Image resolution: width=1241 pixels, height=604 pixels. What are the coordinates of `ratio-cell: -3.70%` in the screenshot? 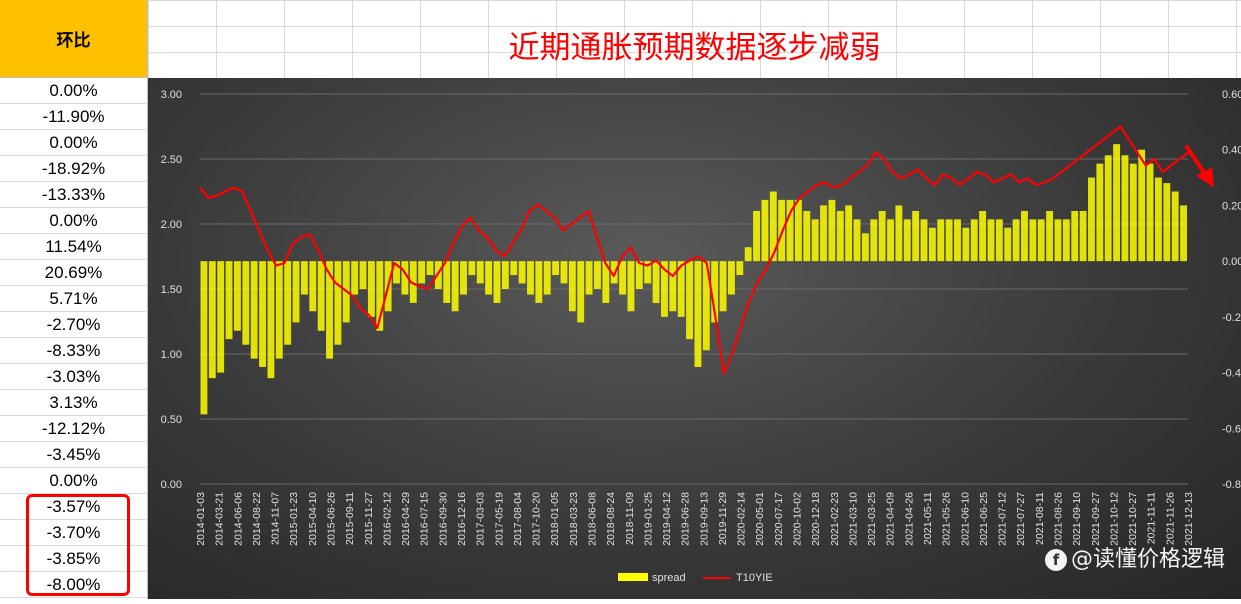 It's located at (73, 533).